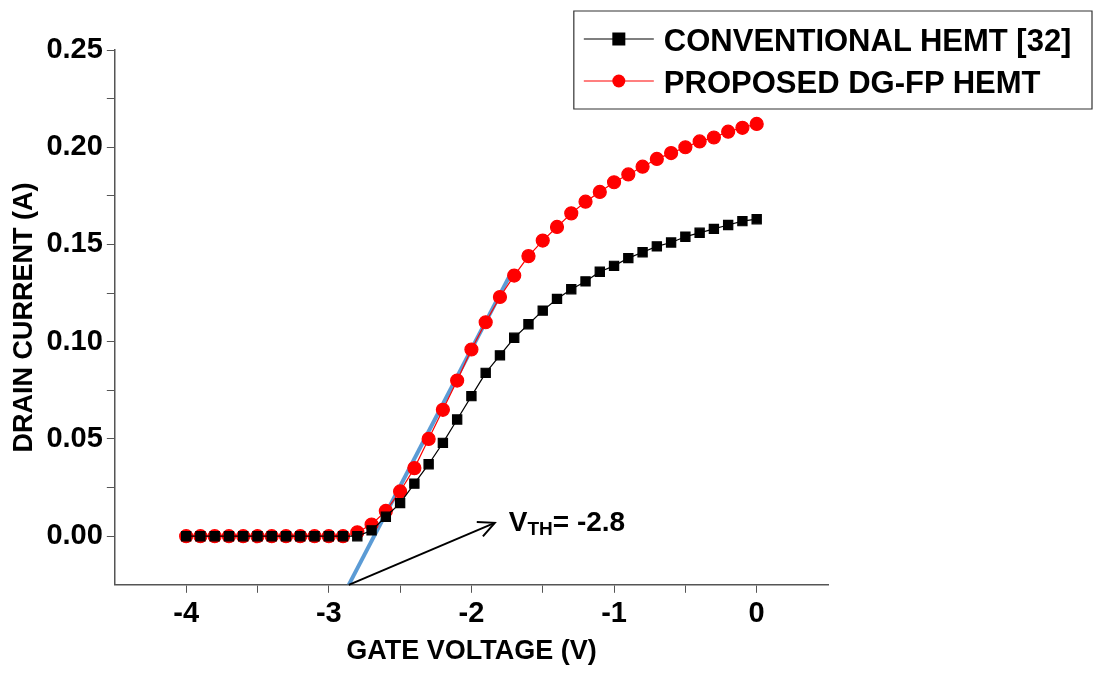 This screenshot has height=678, width=1102. What do you see at coordinates (186, 612) in the screenshot?
I see `x-tick-label: -4` at bounding box center [186, 612].